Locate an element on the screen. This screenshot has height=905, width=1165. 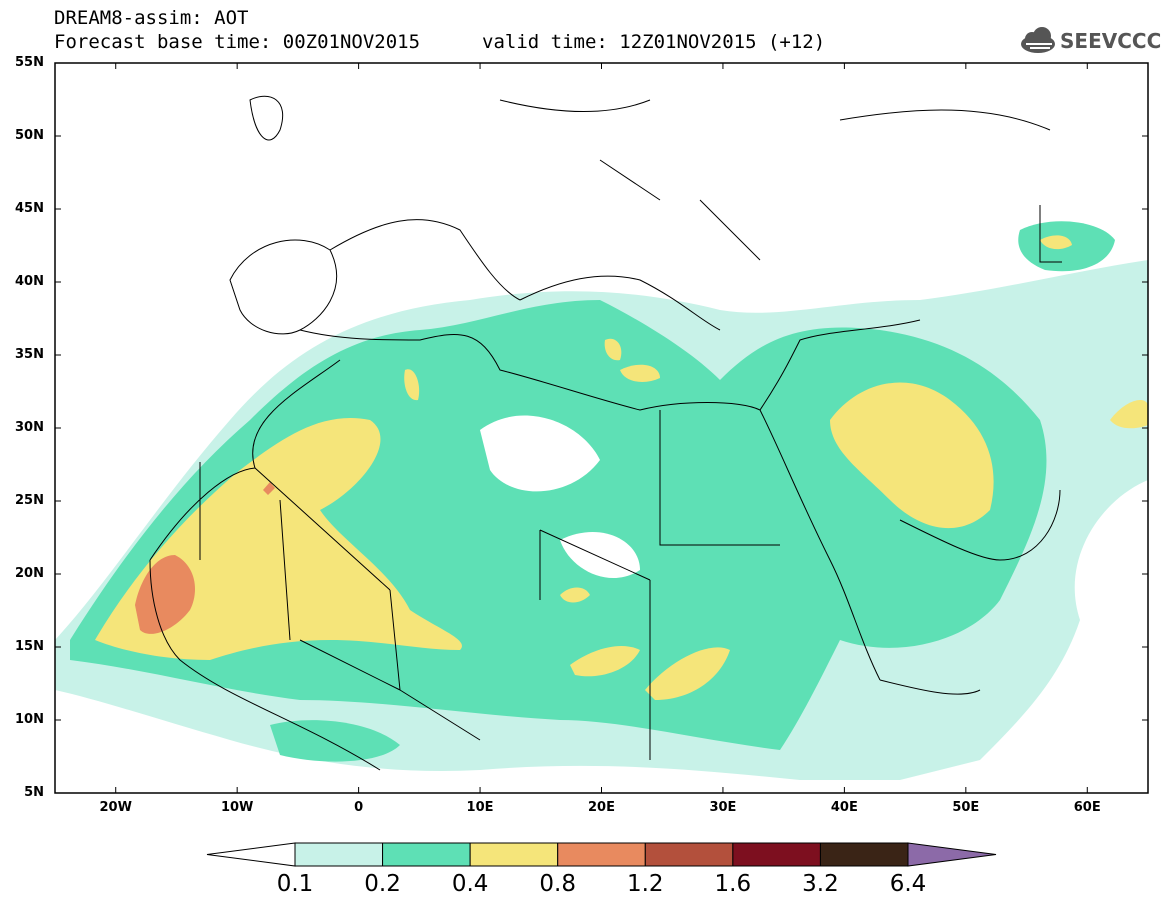
aot-band-0-4-aegean is located at coordinates (613, 349).